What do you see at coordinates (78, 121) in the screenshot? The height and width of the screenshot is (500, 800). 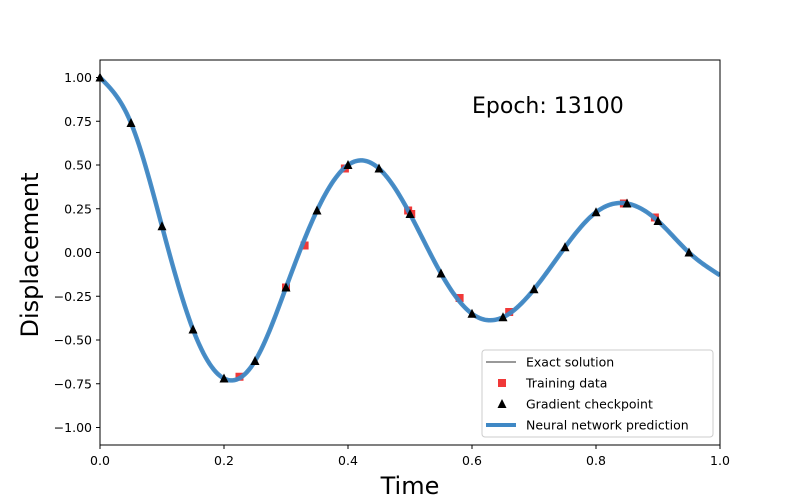 I see `y-tick-label: 0.75` at bounding box center [78, 121].